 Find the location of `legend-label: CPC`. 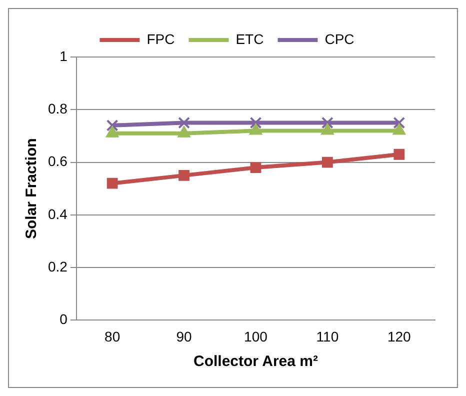

legend-label: CPC is located at coordinates (339, 38).